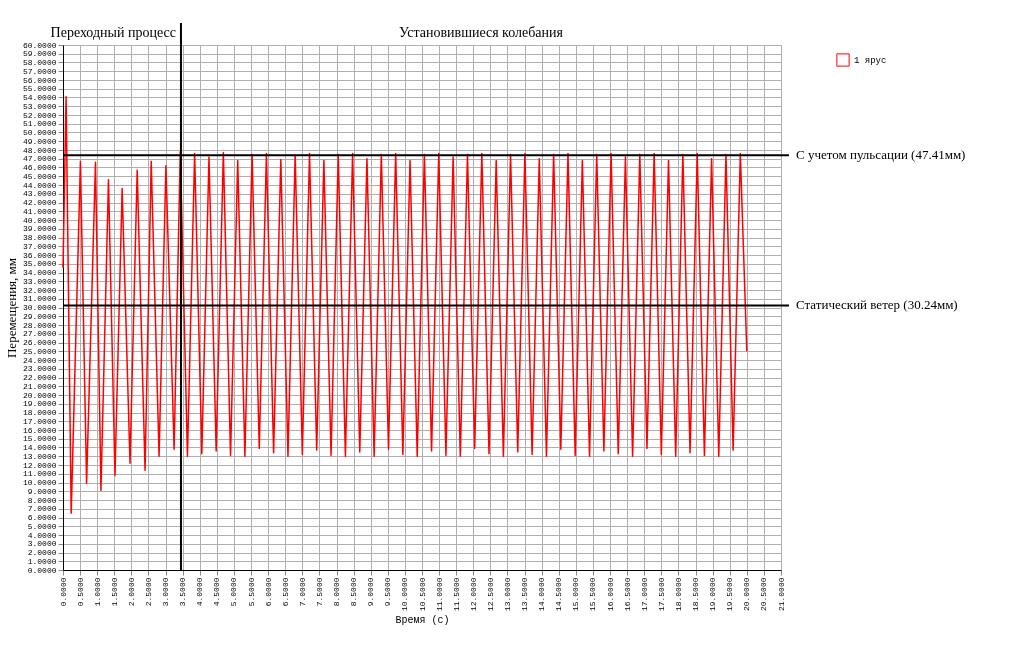  What do you see at coordinates (39, 439) in the screenshot?
I see `y-tick-label: 15.0000` at bounding box center [39, 439].